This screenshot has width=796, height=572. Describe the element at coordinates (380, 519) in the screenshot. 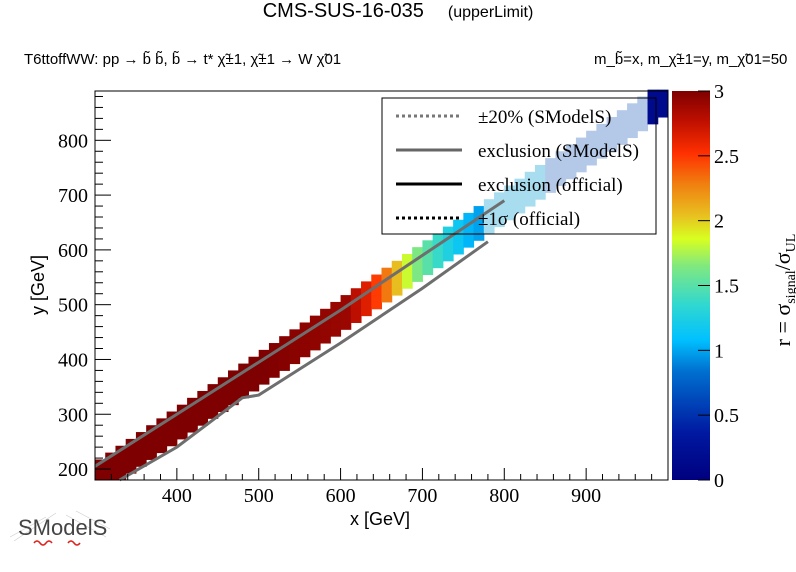

I see `x-axis-label: x [GeV]` at that location.